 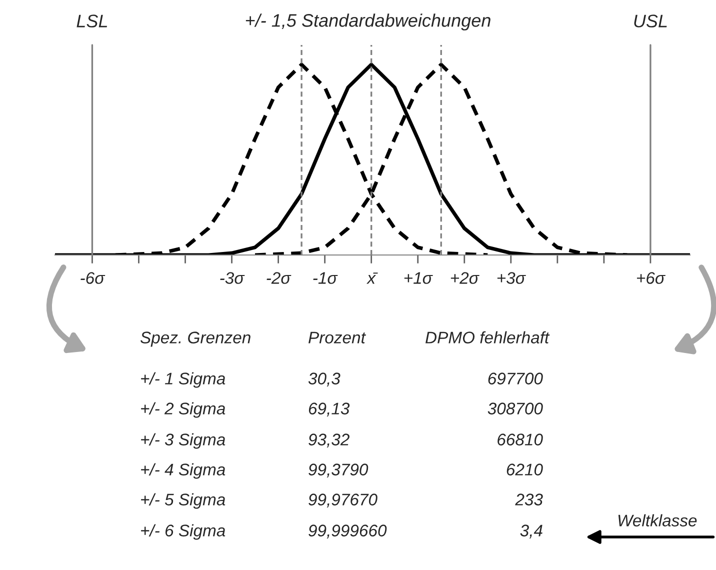 I want to click on text: 308700, so click(x=515, y=408).